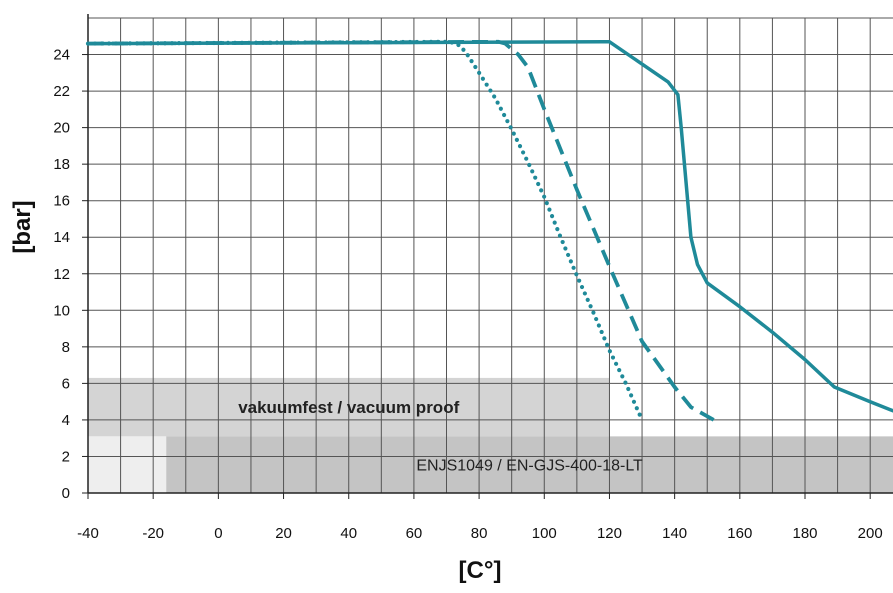 The width and height of the screenshot is (893, 593). Describe the element at coordinates (61, 128) in the screenshot. I see `y-tick-label: 20` at that location.